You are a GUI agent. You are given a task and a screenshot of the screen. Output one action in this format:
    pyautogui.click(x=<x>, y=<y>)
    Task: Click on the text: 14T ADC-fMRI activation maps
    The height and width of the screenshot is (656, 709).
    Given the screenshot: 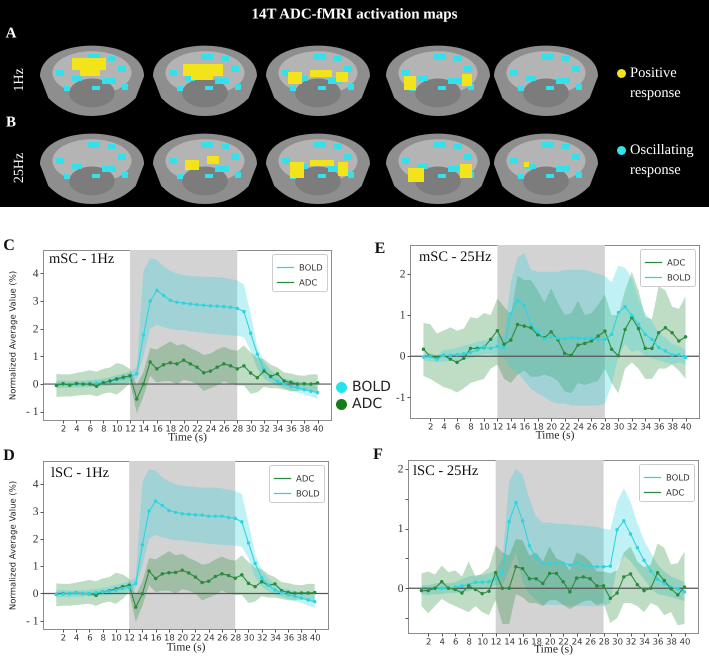 What is the action you would take?
    pyautogui.click(x=355, y=14)
    